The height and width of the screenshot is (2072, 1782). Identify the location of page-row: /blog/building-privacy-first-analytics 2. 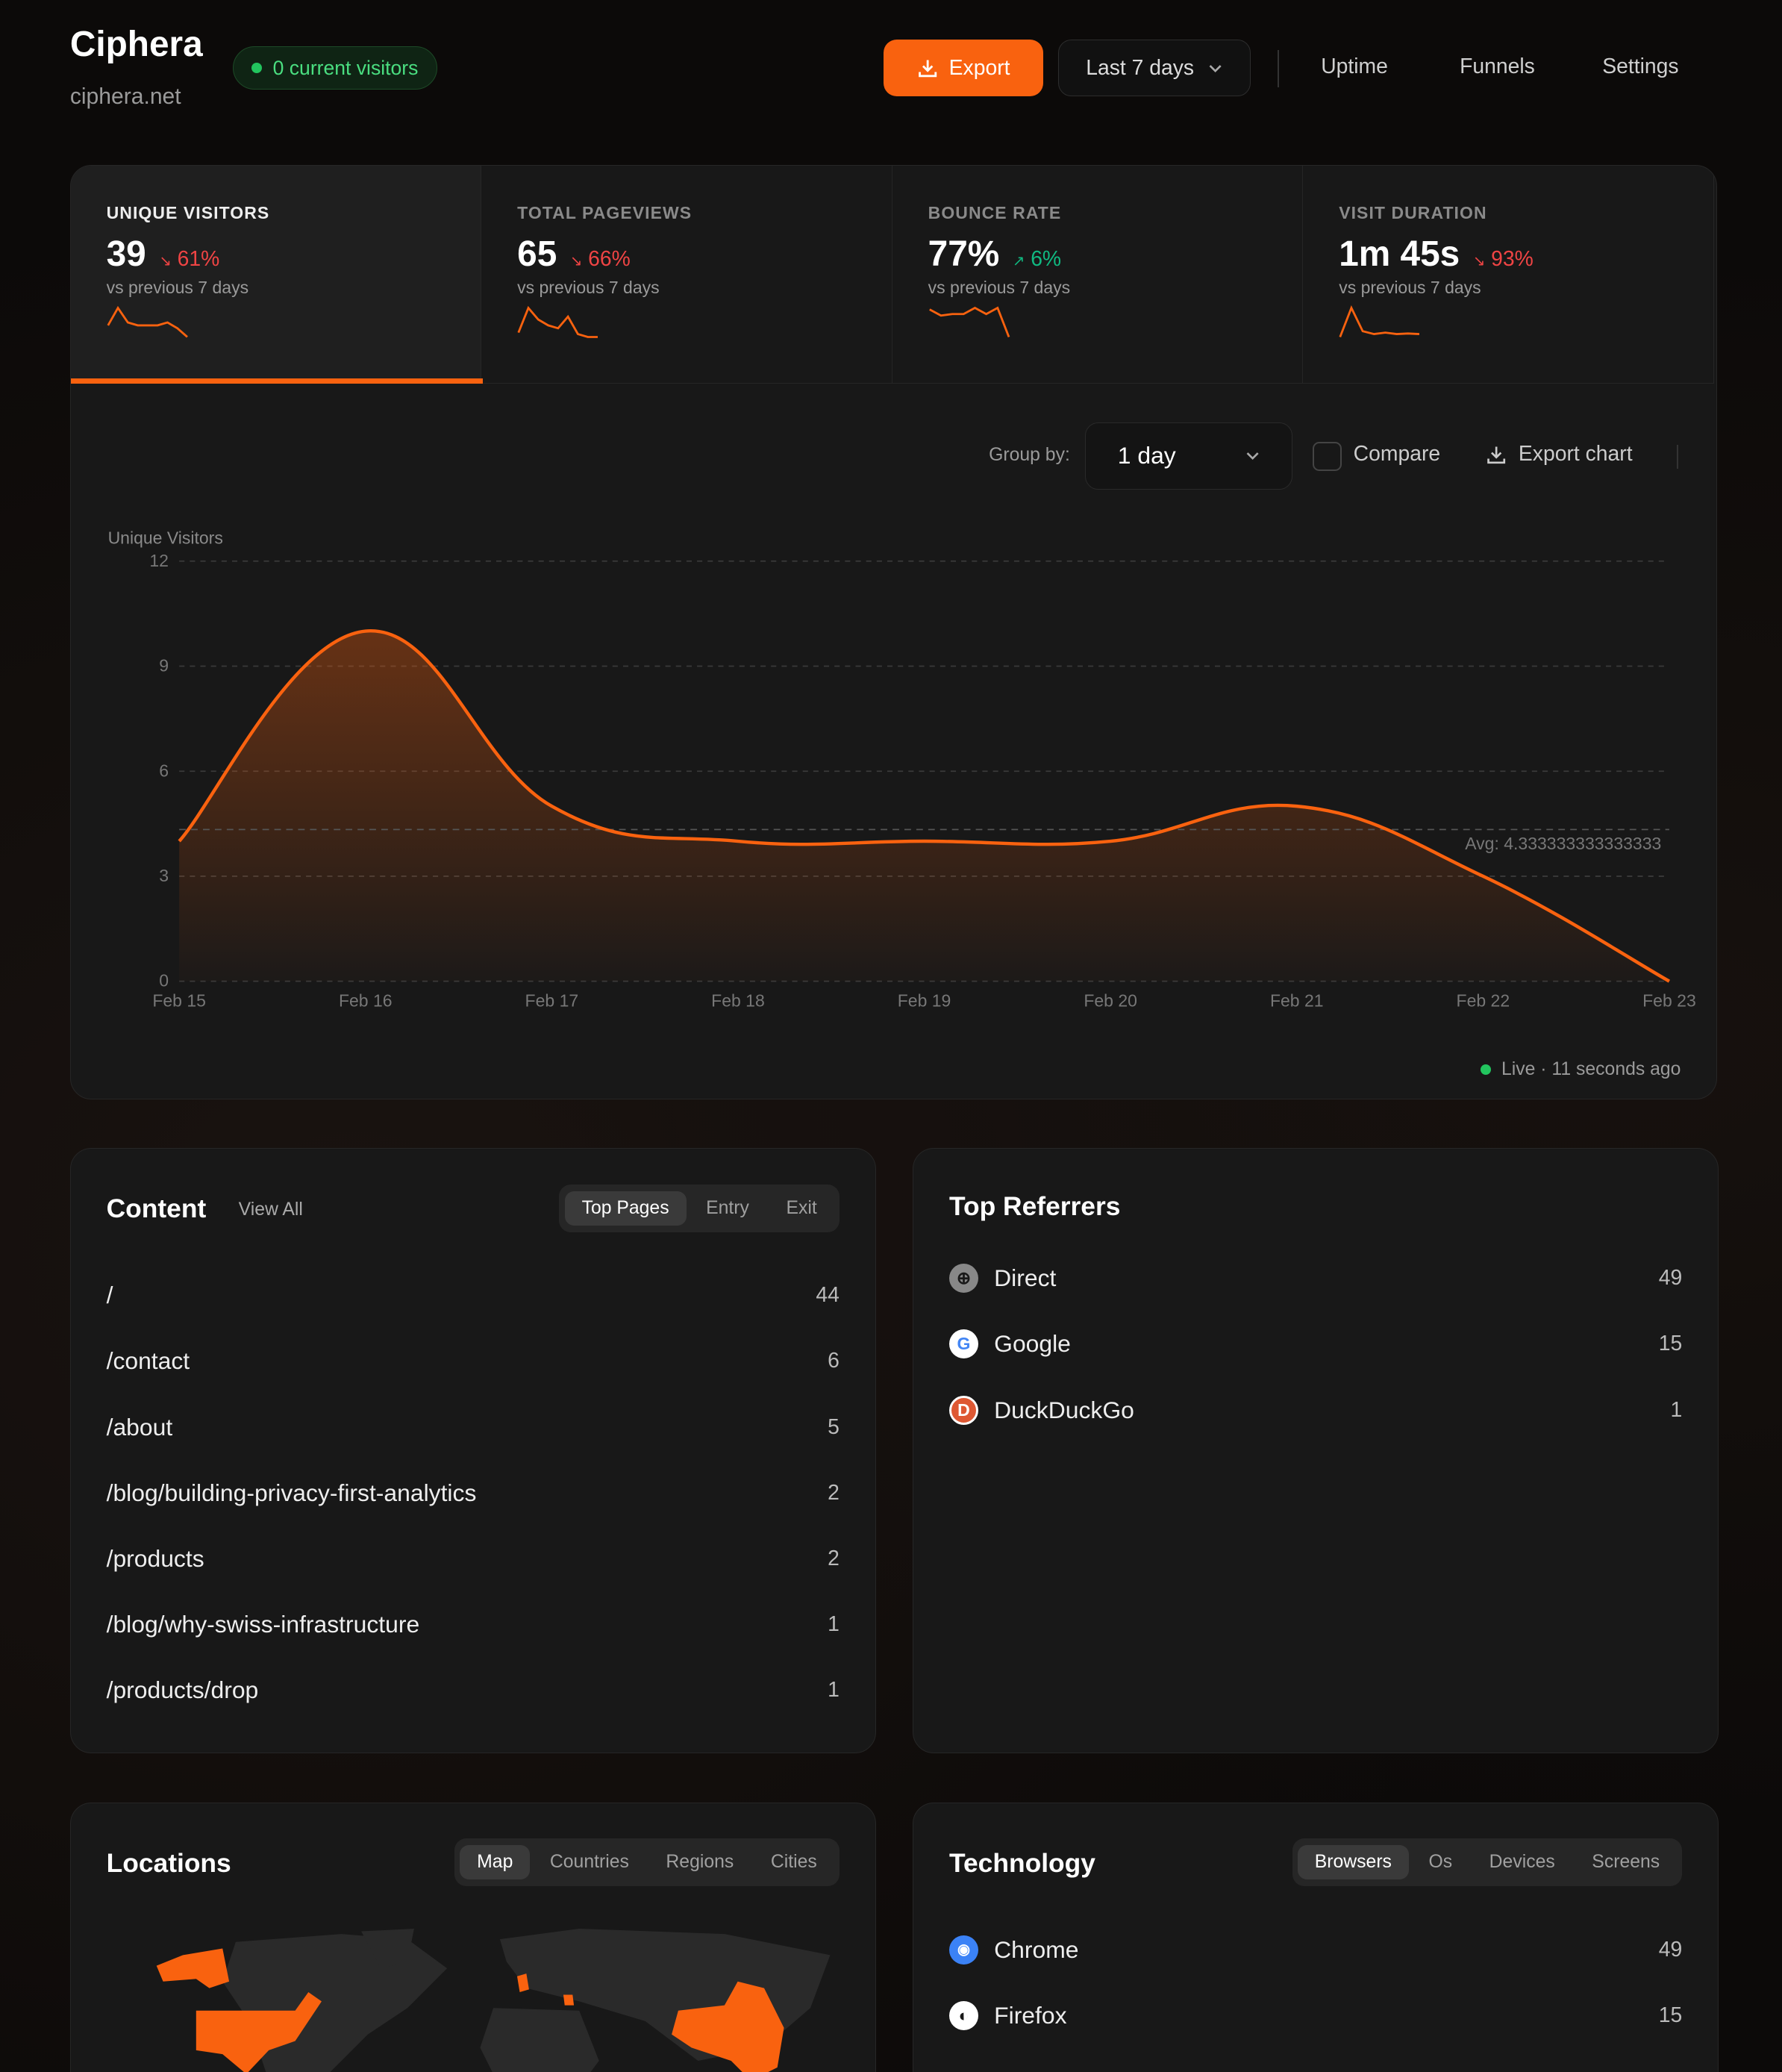
(473, 1493).